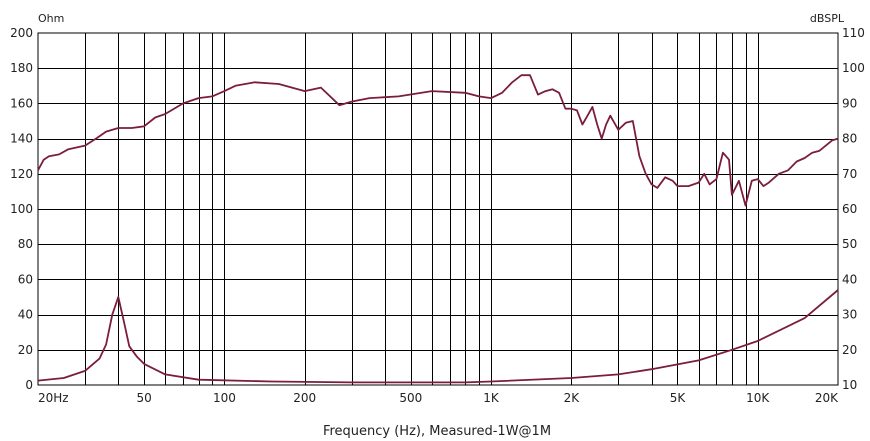  What do you see at coordinates (410, 398) in the screenshot?
I see `x-tick-label: 500` at bounding box center [410, 398].